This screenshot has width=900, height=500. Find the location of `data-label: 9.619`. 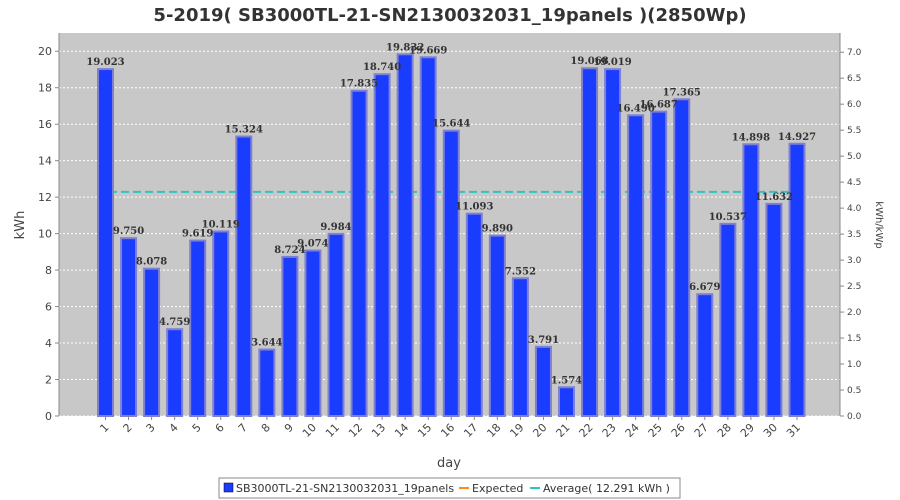

data-label: 9.619 is located at coordinates (197, 234).